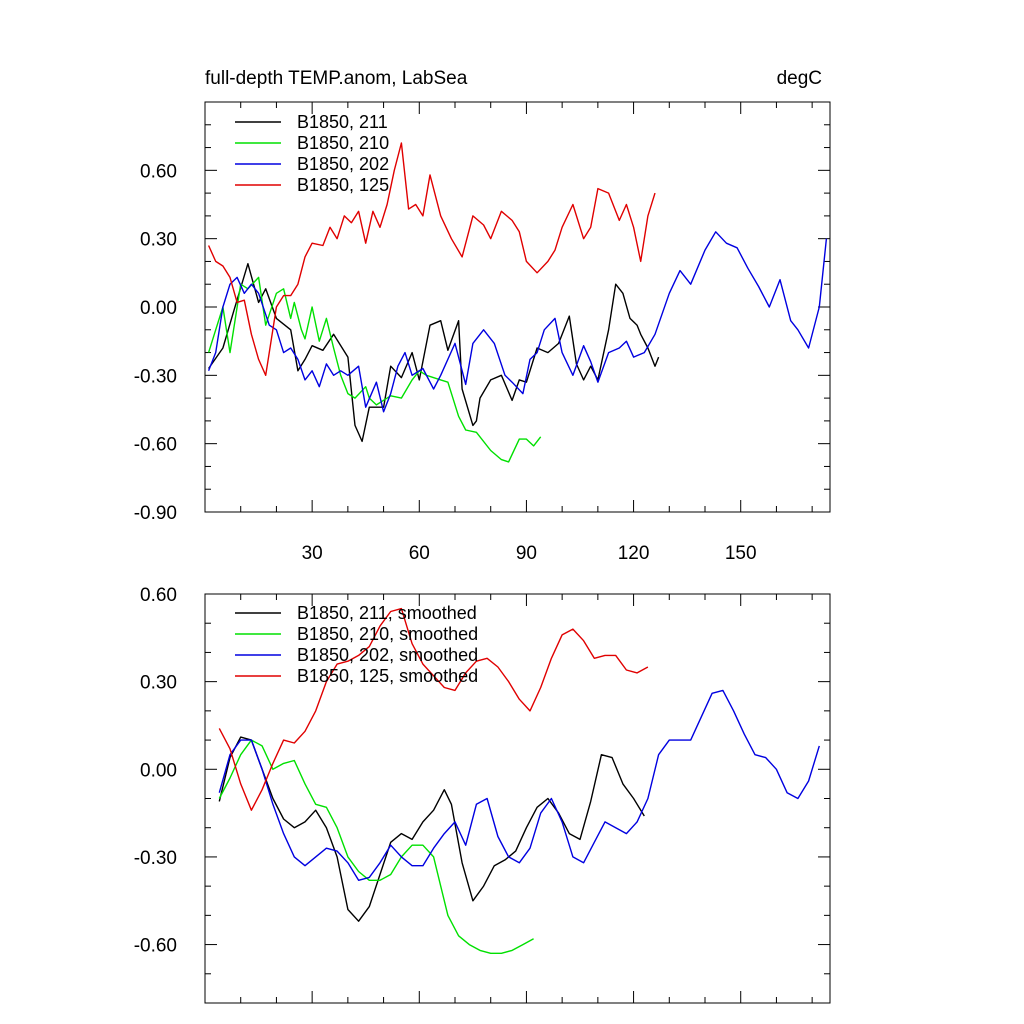 The height and width of the screenshot is (1024, 1024). I want to click on legend-label: B1850, 202, smoothed, so click(387, 655).